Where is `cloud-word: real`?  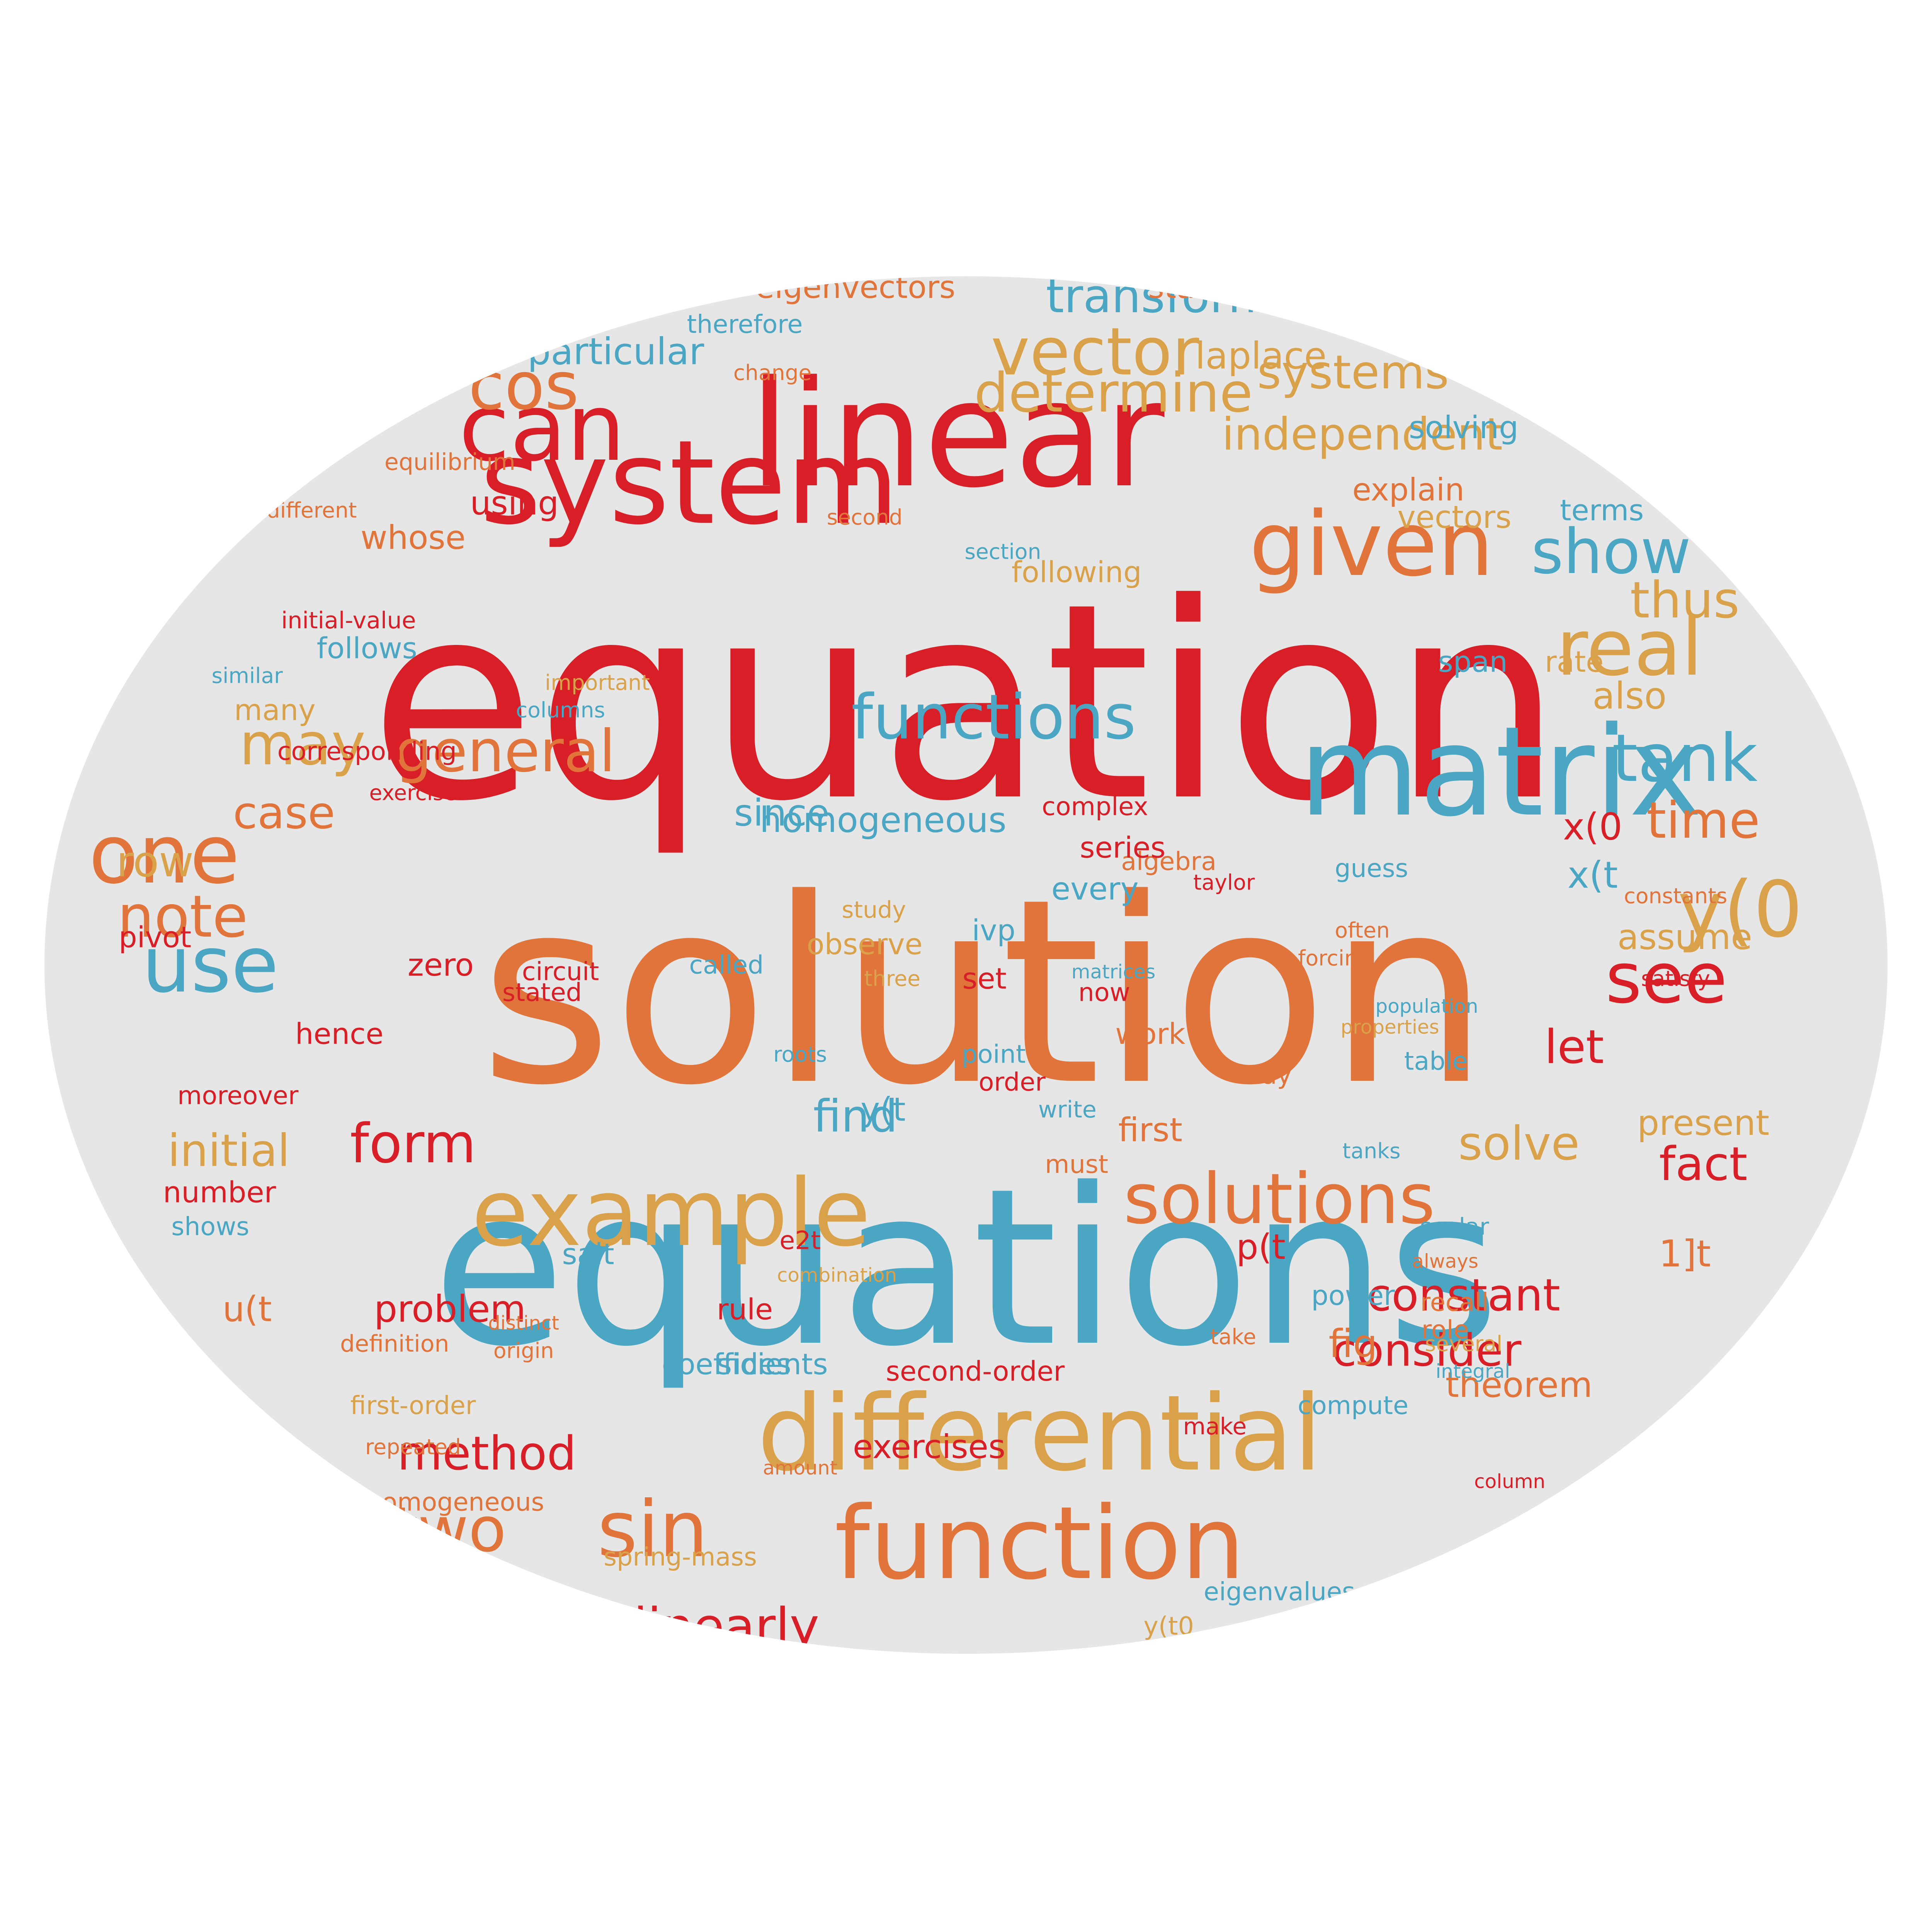 cloud-word: real is located at coordinates (1629, 648).